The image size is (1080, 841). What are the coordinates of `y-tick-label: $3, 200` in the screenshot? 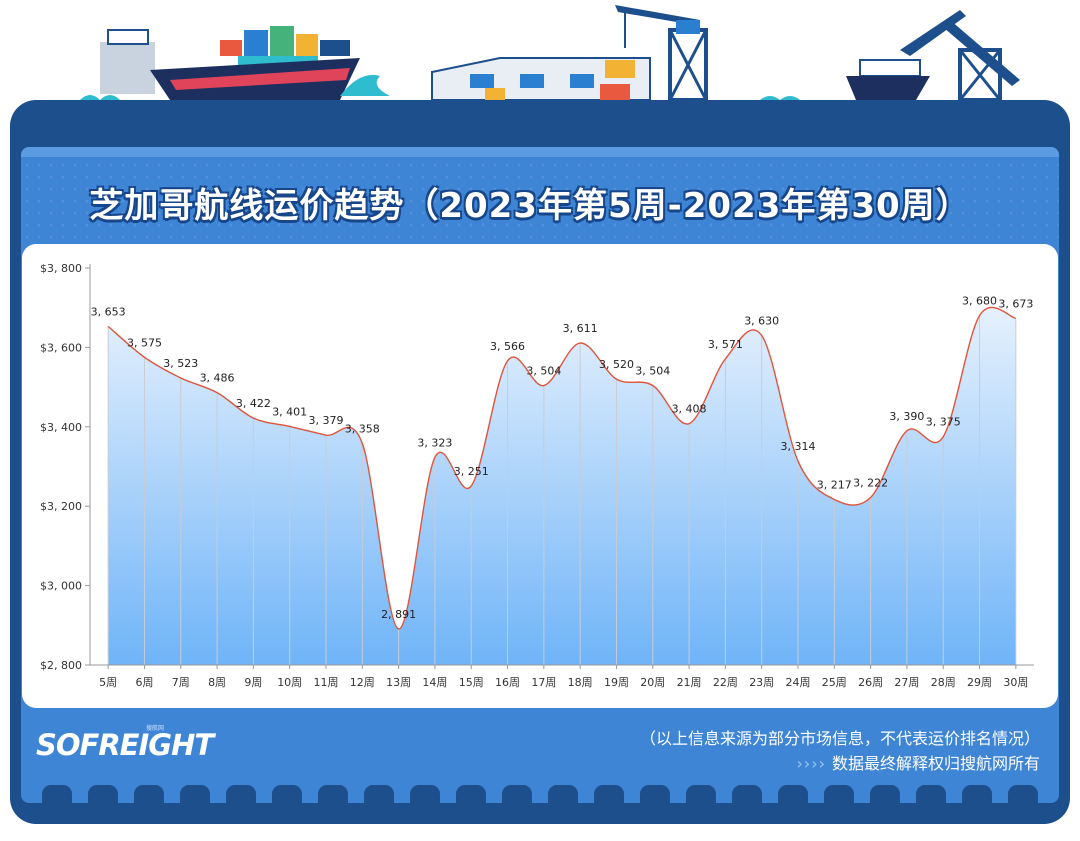 It's located at (61, 506).